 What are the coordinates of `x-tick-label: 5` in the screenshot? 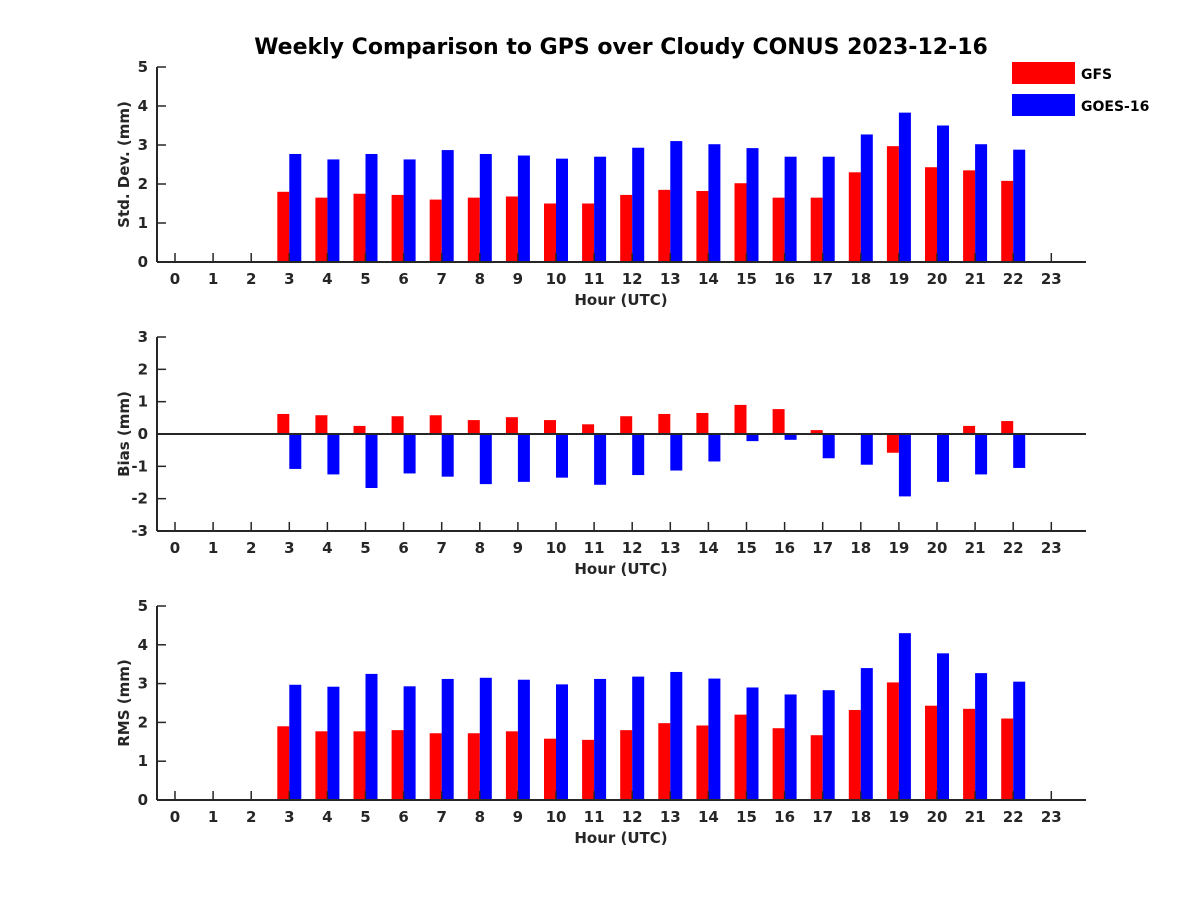 It's located at (365, 548).